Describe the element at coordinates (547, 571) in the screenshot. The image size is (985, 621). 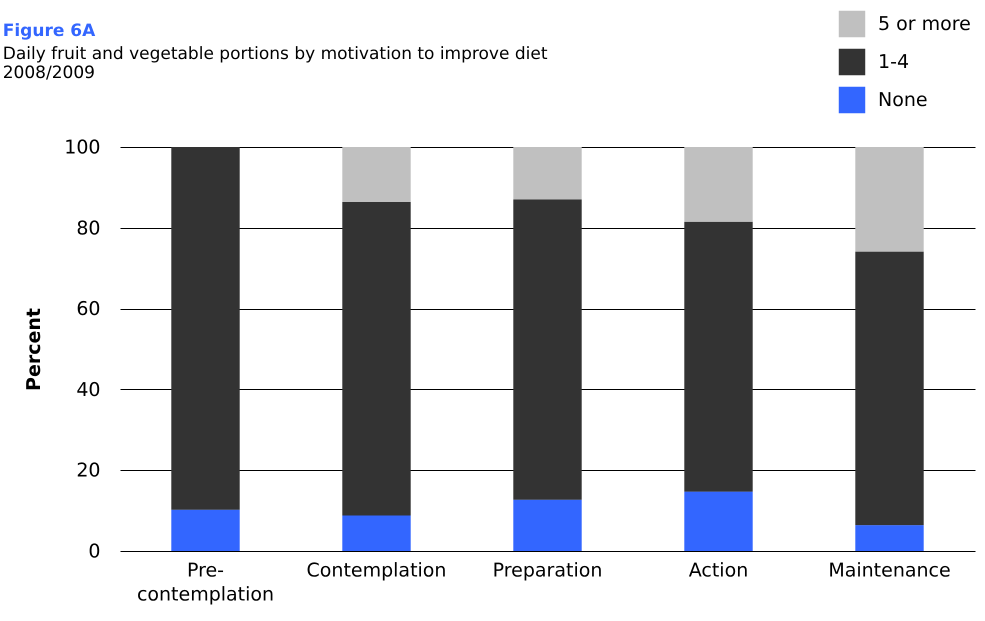
I see `x-tick-label: Preparation` at that location.